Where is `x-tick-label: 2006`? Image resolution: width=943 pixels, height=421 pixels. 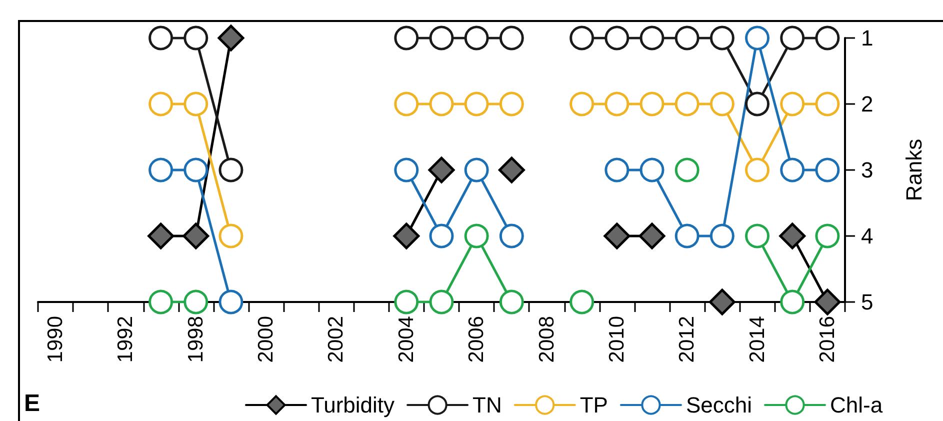 x-tick-label: 2006 is located at coordinates (476, 339).